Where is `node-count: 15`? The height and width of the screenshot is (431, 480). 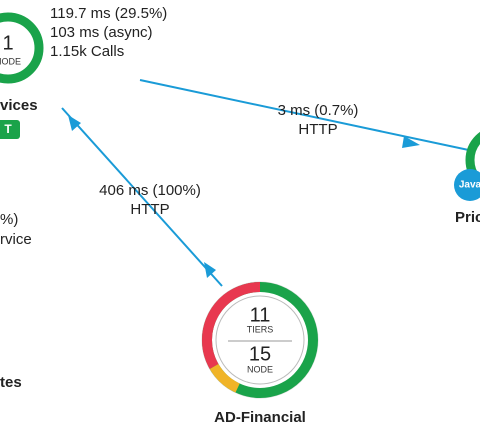 node-count: 15 is located at coordinates (260, 354).